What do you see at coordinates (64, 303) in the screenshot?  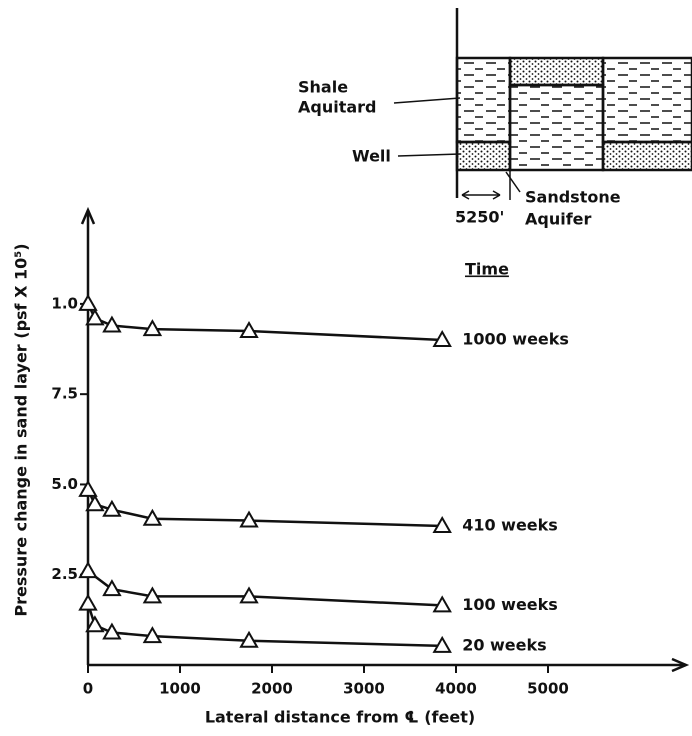 I see `y-tick-label: 1.0` at bounding box center [64, 303].